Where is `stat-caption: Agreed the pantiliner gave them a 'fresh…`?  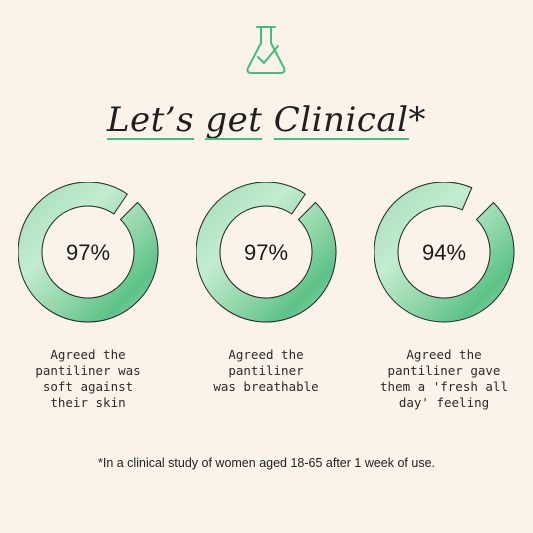
stat-caption: Agreed the pantiliner gave them a 'fresh… is located at coordinates (444, 378).